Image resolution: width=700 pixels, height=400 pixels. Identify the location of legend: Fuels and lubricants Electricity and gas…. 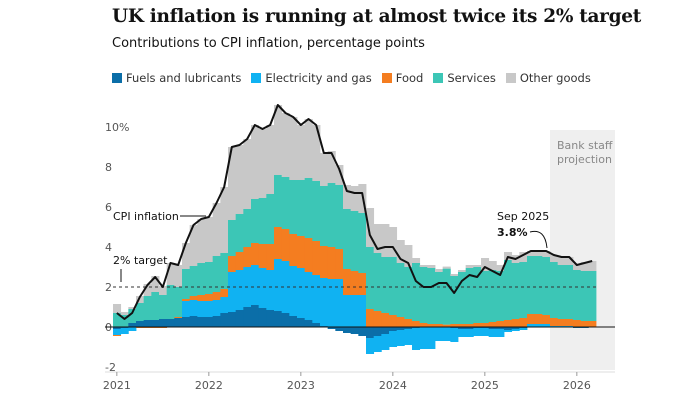
(351, 78).